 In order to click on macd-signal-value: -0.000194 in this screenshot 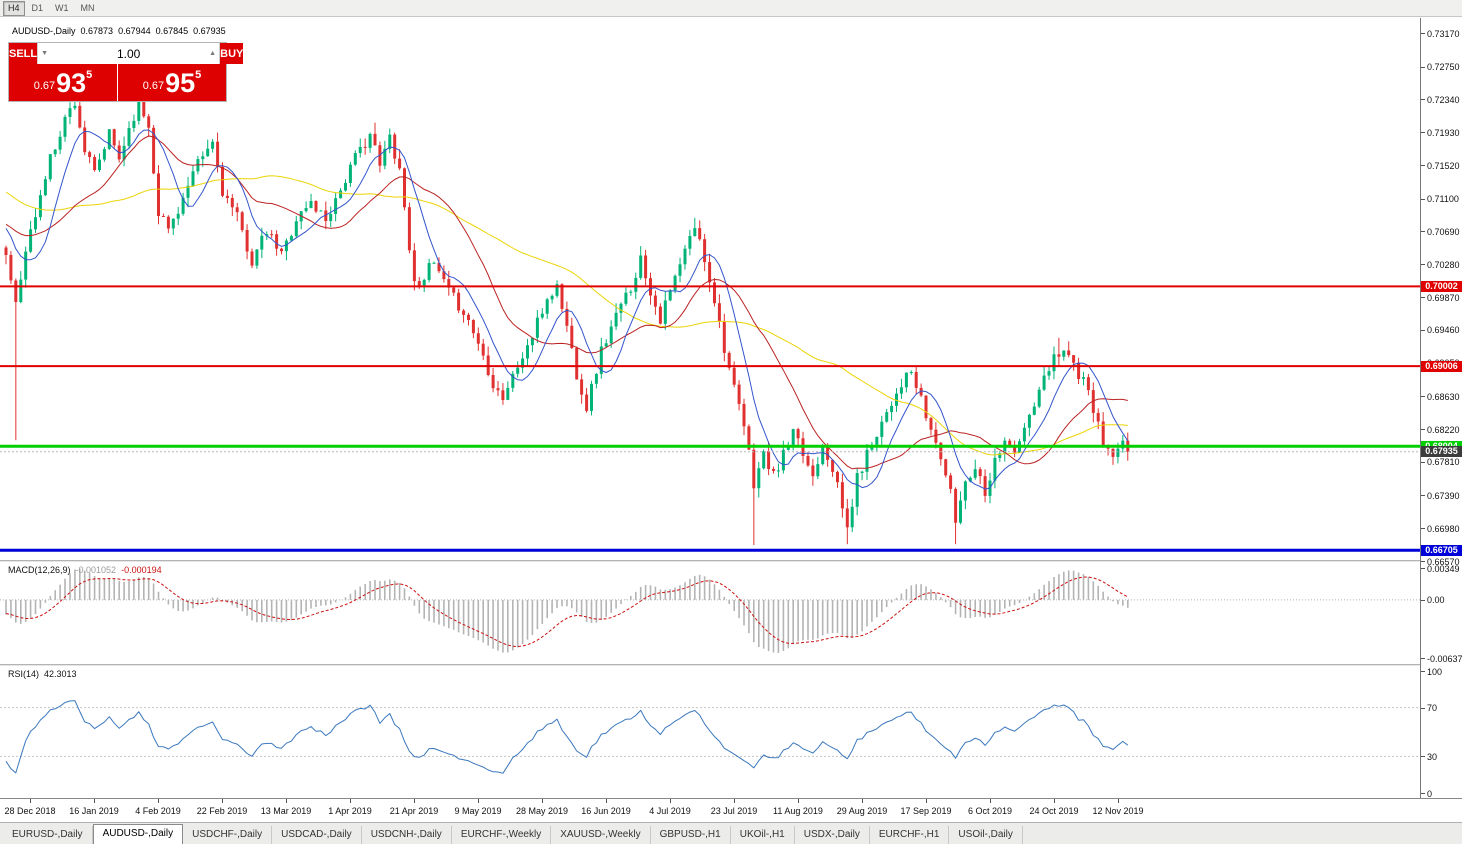, I will do `click(141, 570)`.